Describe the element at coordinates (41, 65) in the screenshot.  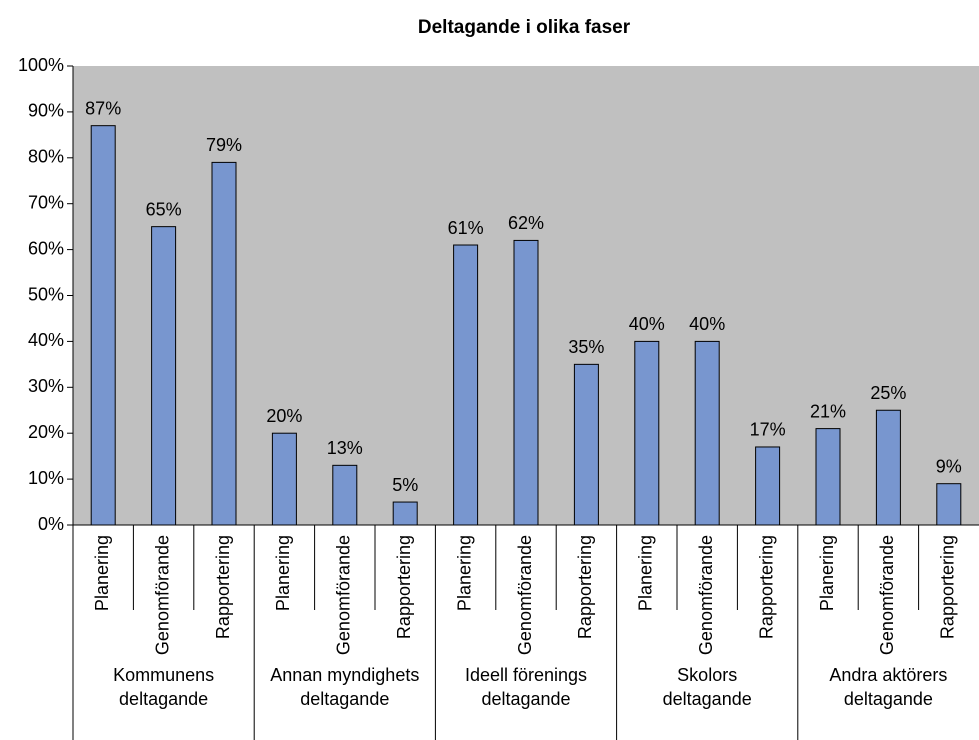
I see `y-tick-label: 100%` at that location.